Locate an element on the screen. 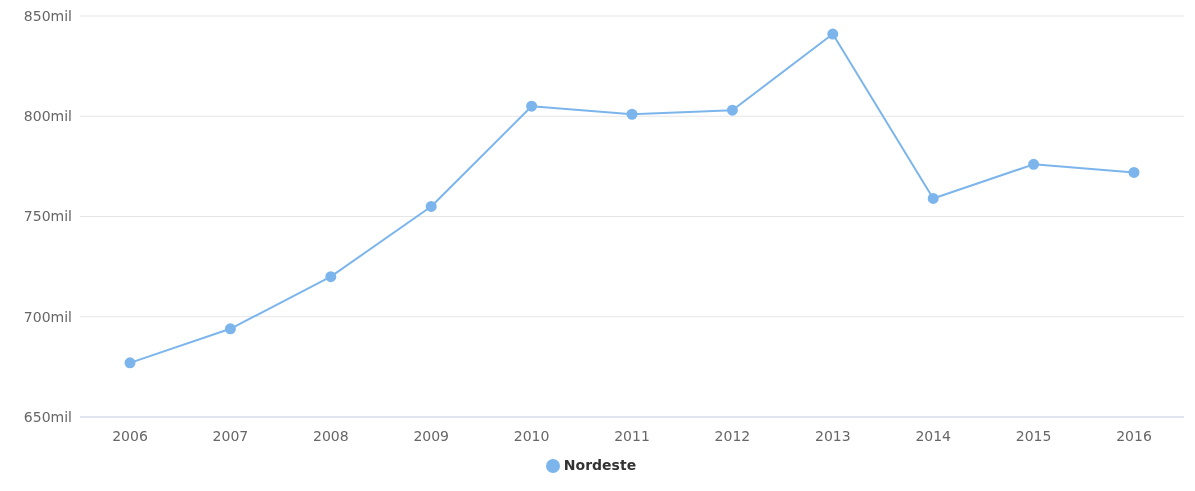 The image size is (1195, 491). y-tick-label: 800mil is located at coordinates (47, 116).